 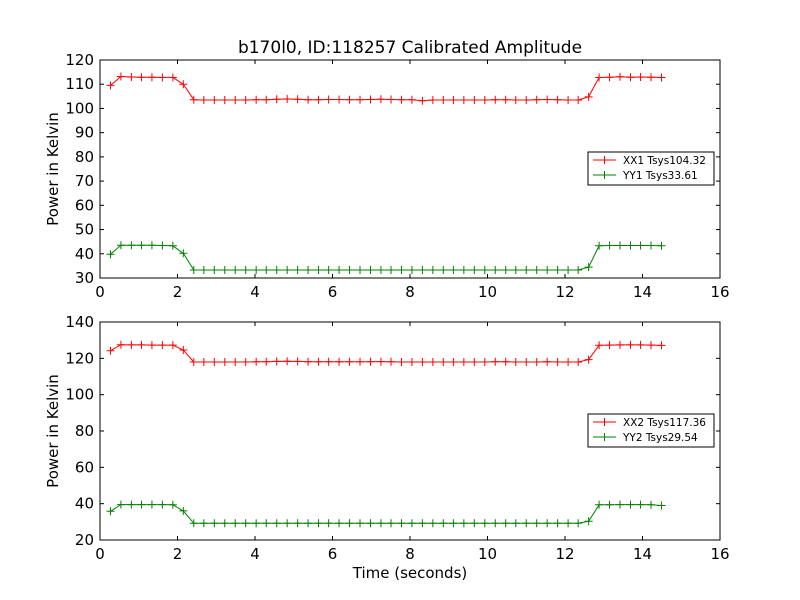 I want to click on y-tick-label: 70, so click(x=84, y=181).